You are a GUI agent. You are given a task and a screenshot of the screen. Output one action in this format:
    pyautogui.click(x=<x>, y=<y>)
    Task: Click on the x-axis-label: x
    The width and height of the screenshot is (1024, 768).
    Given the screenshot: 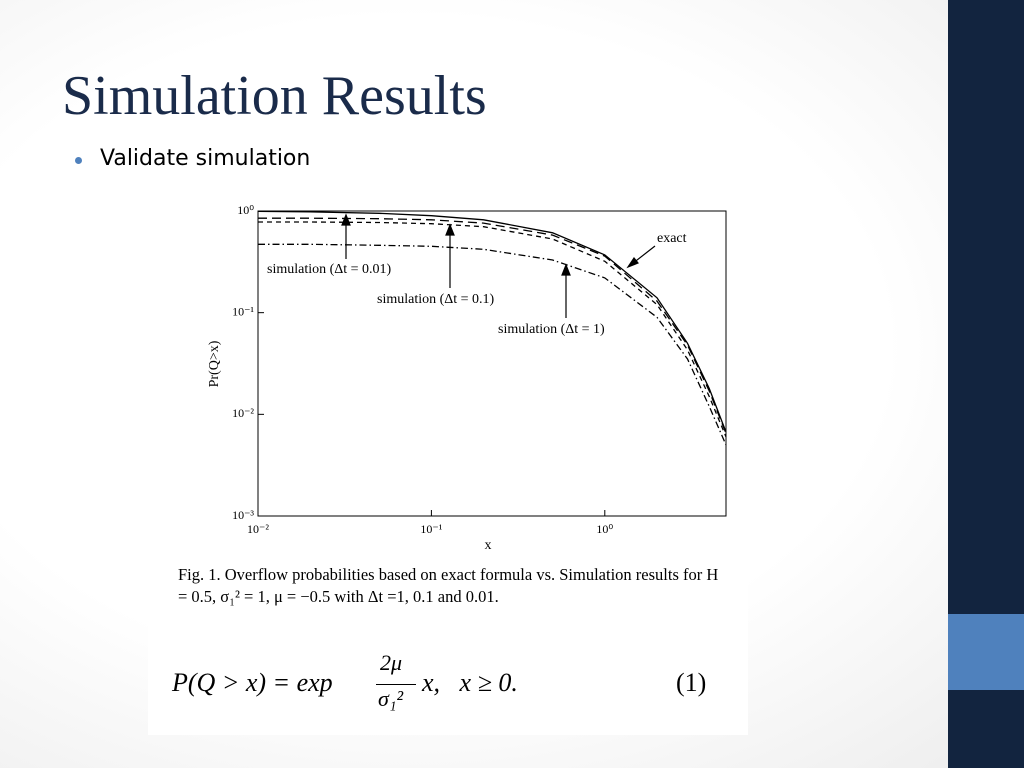 What is the action you would take?
    pyautogui.click(x=488, y=545)
    